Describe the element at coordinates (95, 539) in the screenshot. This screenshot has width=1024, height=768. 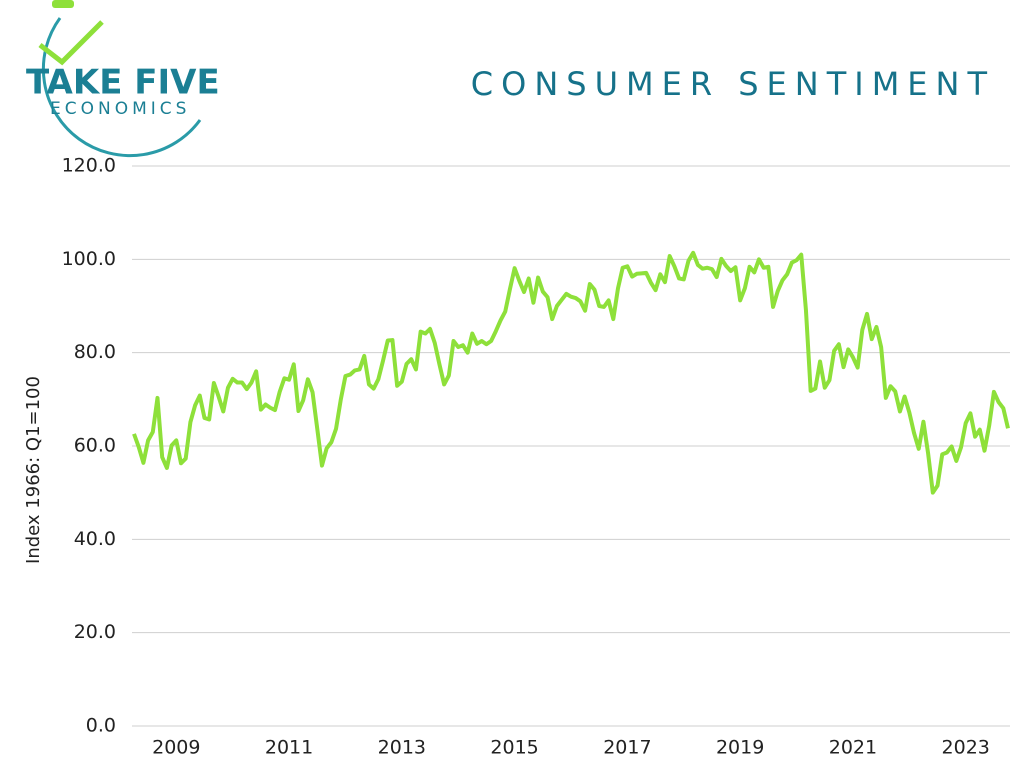
I see `y-tick-label: 40.0` at that location.